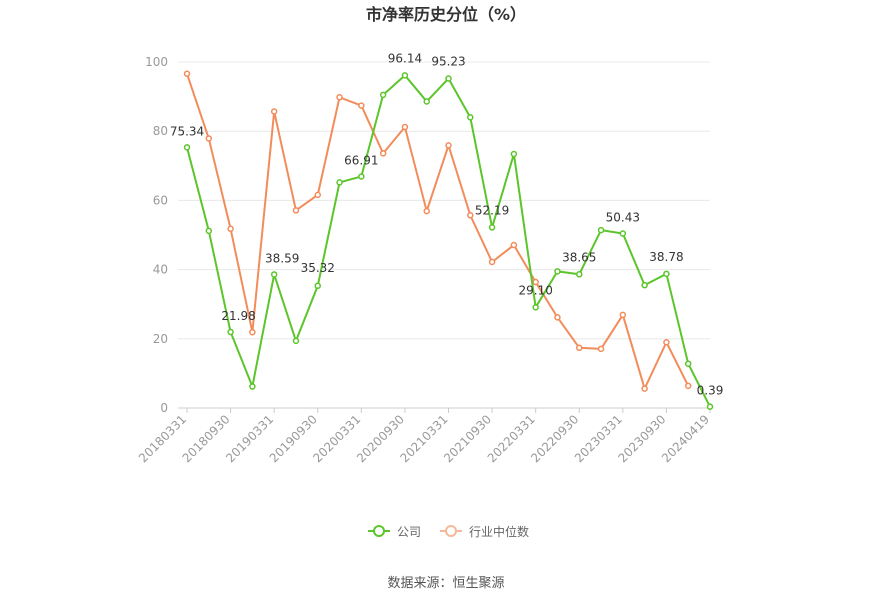  I want to click on data-label: 50.43, so click(623, 218).